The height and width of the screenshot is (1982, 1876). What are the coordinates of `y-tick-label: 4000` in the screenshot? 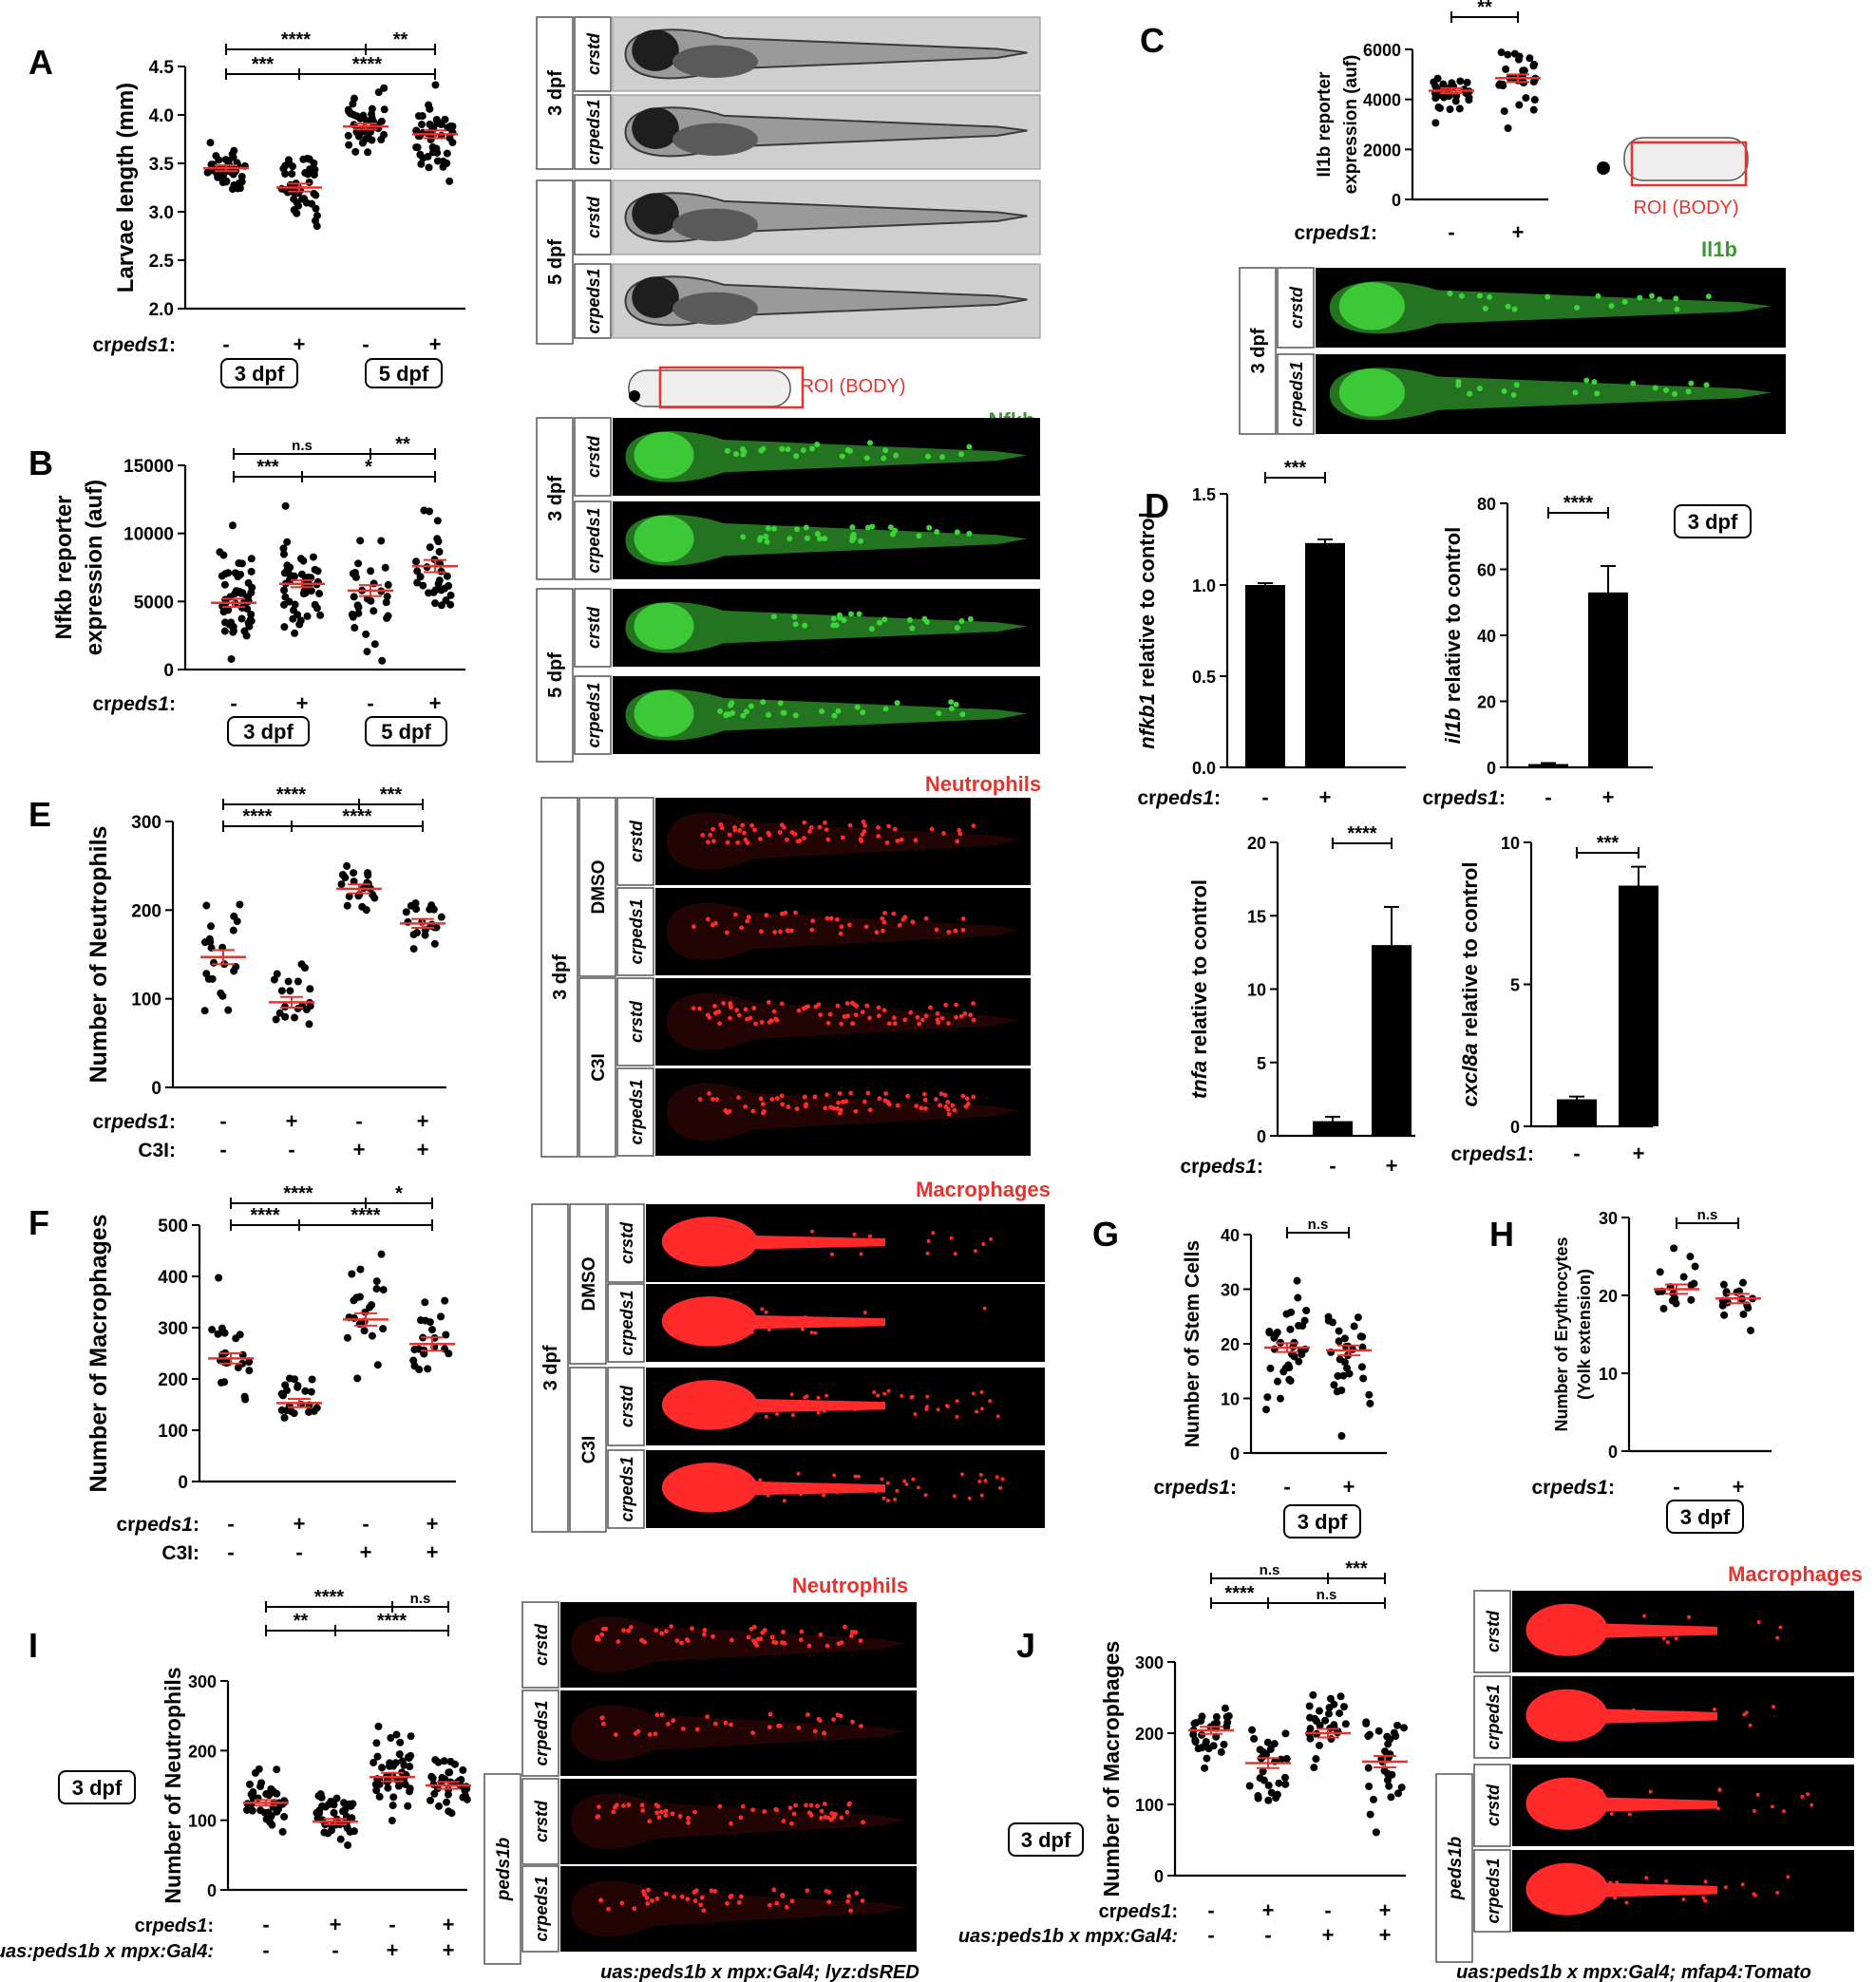 It's located at (1382, 100).